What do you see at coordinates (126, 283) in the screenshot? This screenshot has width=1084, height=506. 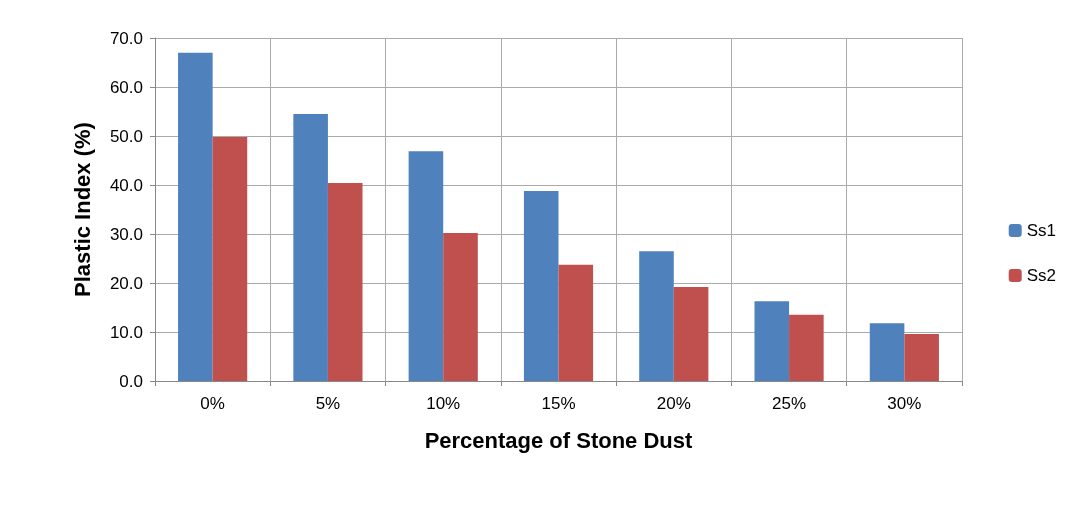 I see `y-tick-label: 20.0` at bounding box center [126, 283].